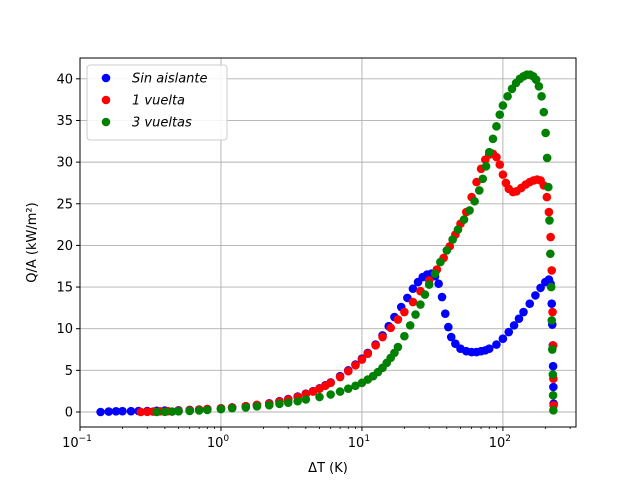  I want to click on x-tick-label: 10⁰, so click(218, 442).